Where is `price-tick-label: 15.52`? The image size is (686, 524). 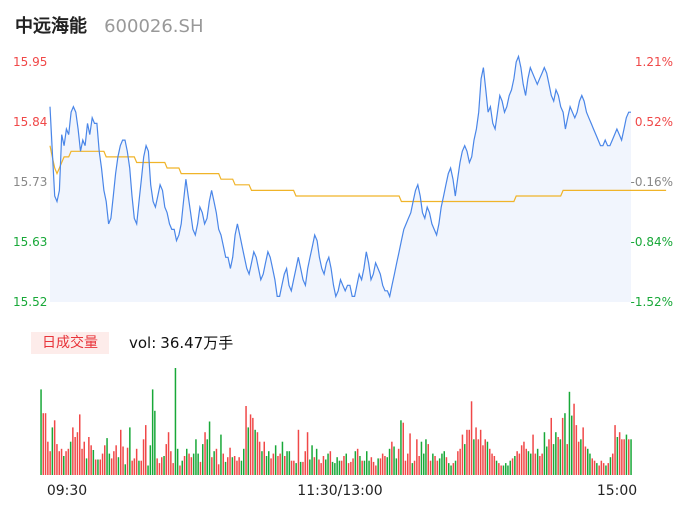 price-tick-label: 15.52 is located at coordinates (30, 302).